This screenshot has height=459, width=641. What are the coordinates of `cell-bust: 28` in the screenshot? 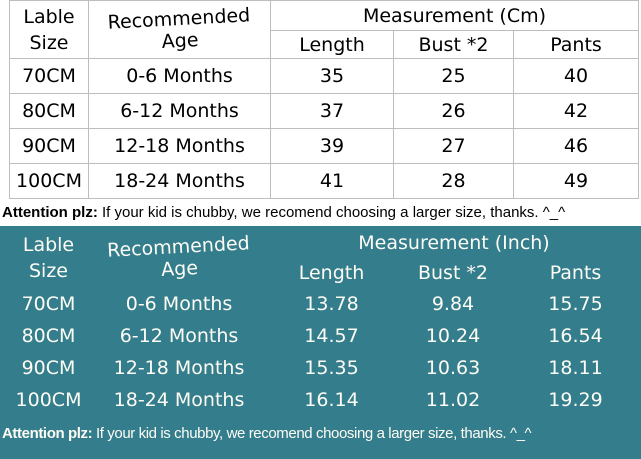 It's located at (453, 181).